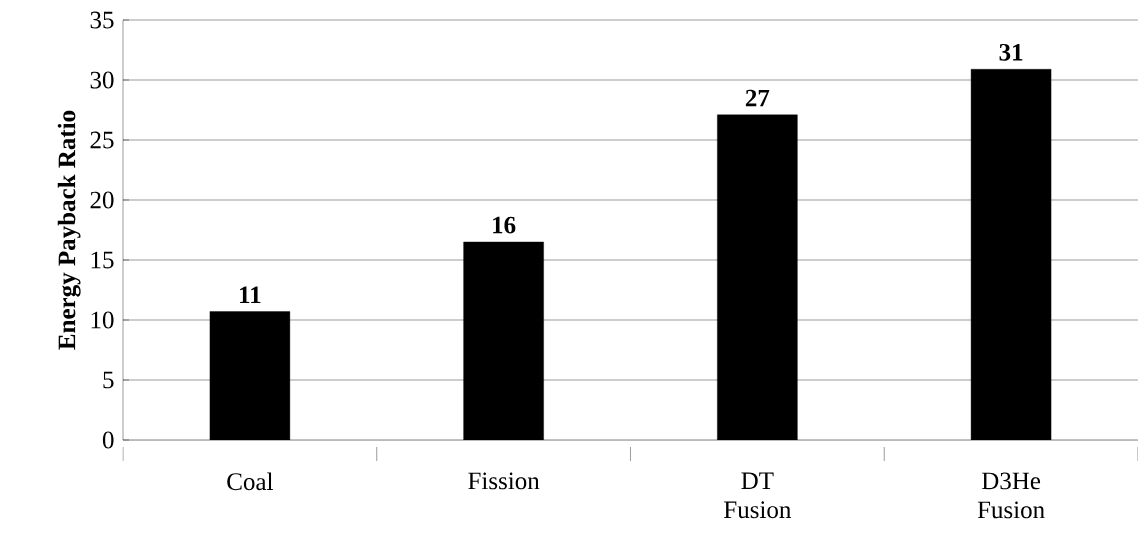 The height and width of the screenshot is (550, 1138). Describe the element at coordinates (108, 380) in the screenshot. I see `y-tick-label: 5` at that location.